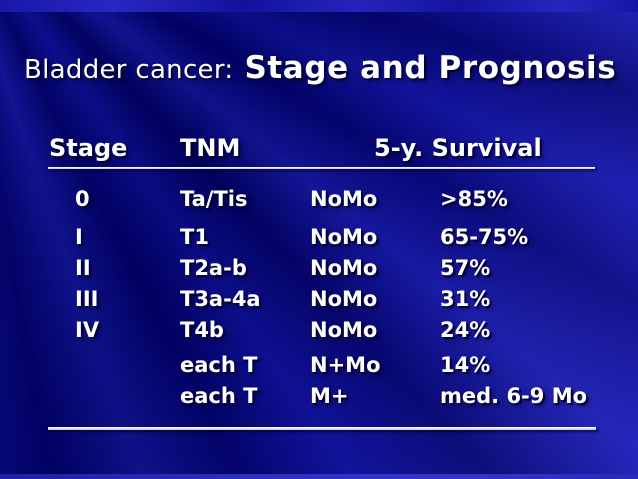  Describe the element at coordinates (88, 148) in the screenshot. I see `column-header-stage: Stage` at that location.